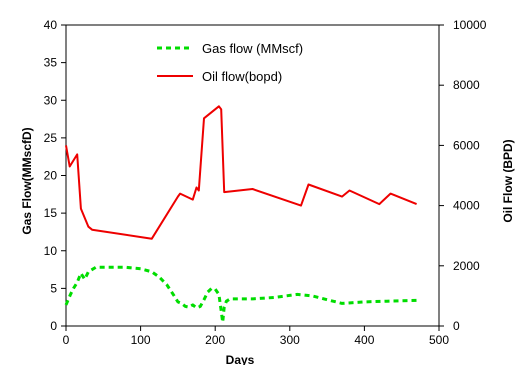 The height and width of the screenshot is (365, 519). What do you see at coordinates (53, 288) in the screenshot?
I see `y-left-tick-label: 5` at bounding box center [53, 288].